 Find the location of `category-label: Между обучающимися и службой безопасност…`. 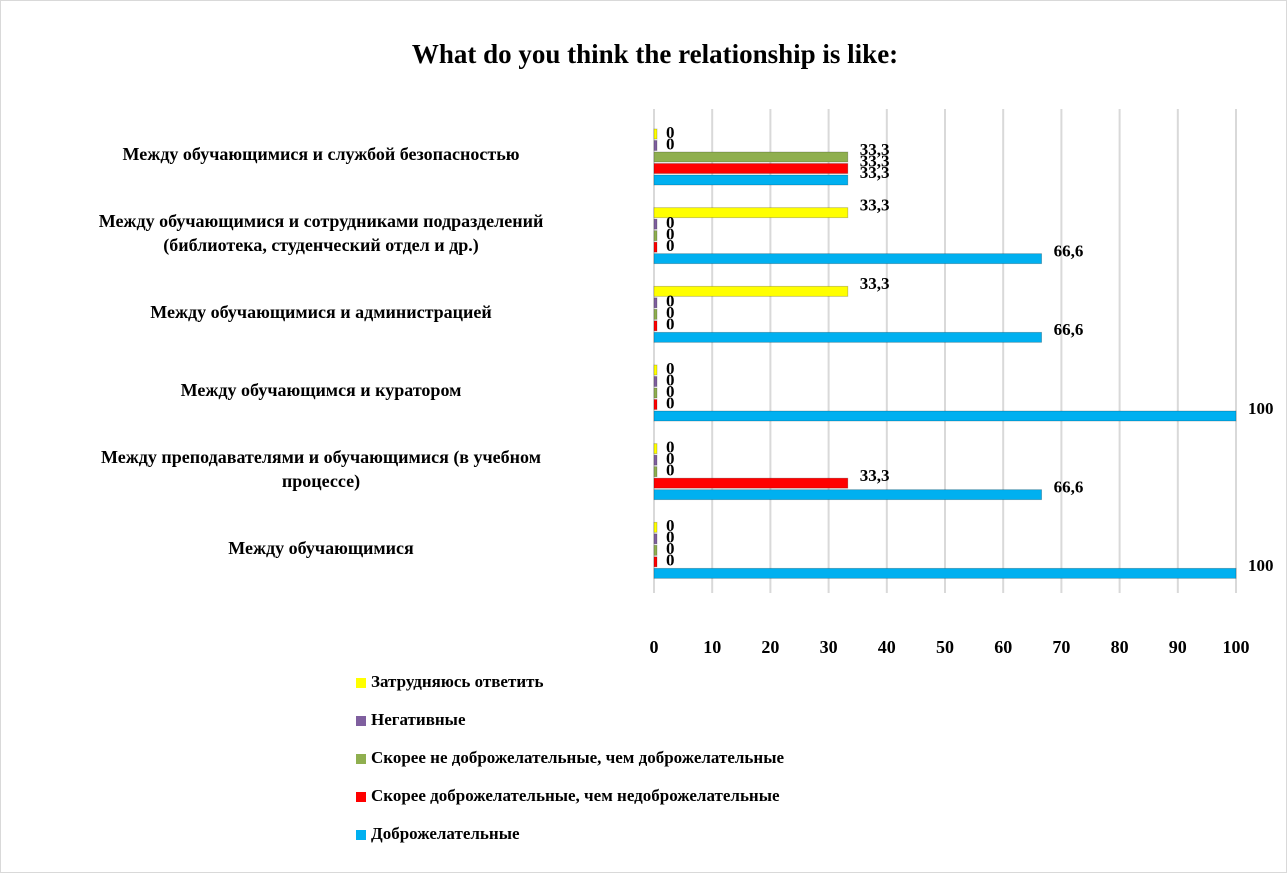

category-label: Между обучающимися и службой безопасност… is located at coordinates (321, 154).